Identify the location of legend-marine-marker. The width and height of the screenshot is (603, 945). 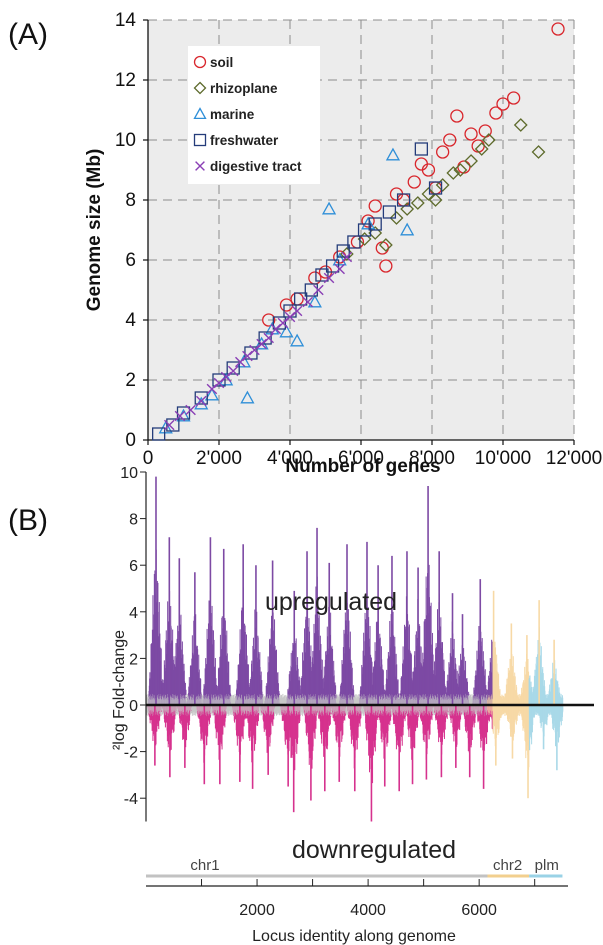
(200, 113).